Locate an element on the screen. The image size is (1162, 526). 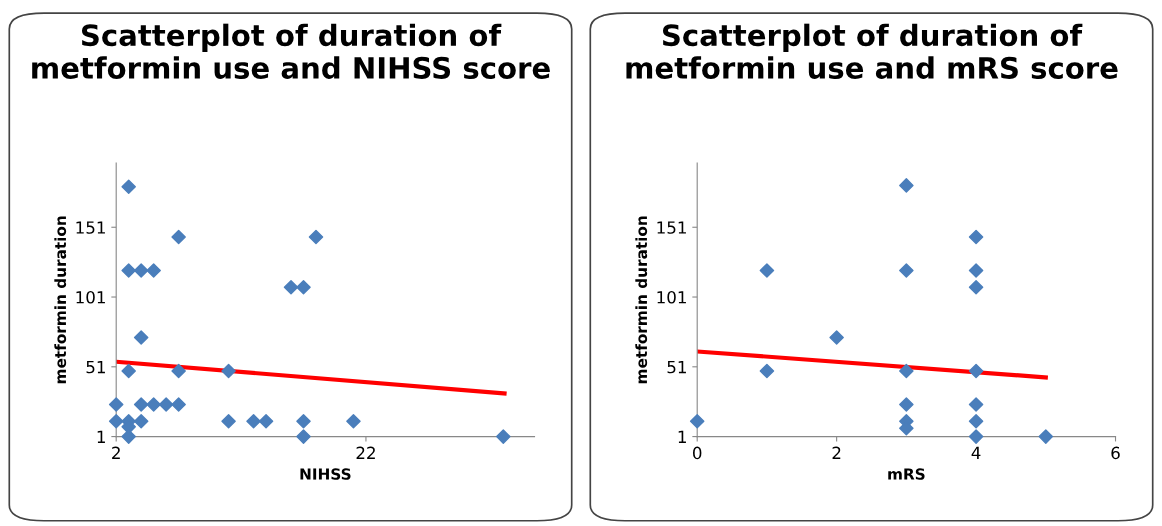
x-tick-label: 0 is located at coordinates (697, 453).